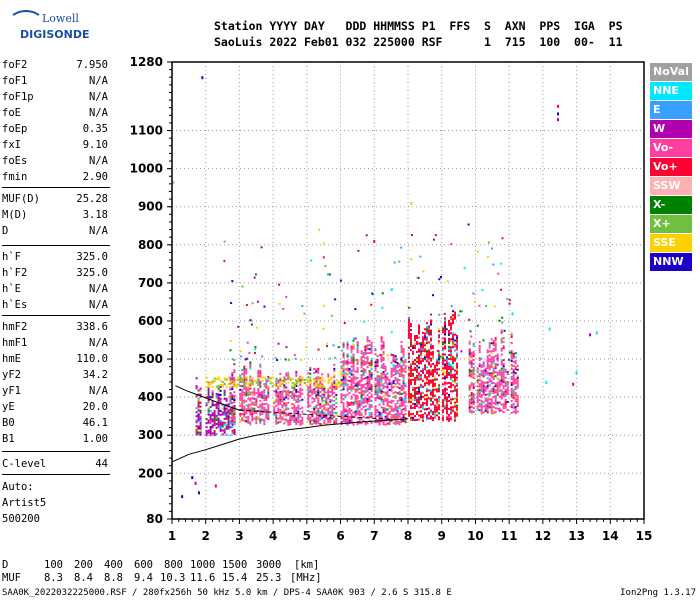 This screenshot has width=700, height=600. Describe the element at coordinates (576, 536) in the screenshot. I see `x-tick-label: 13` at that location.